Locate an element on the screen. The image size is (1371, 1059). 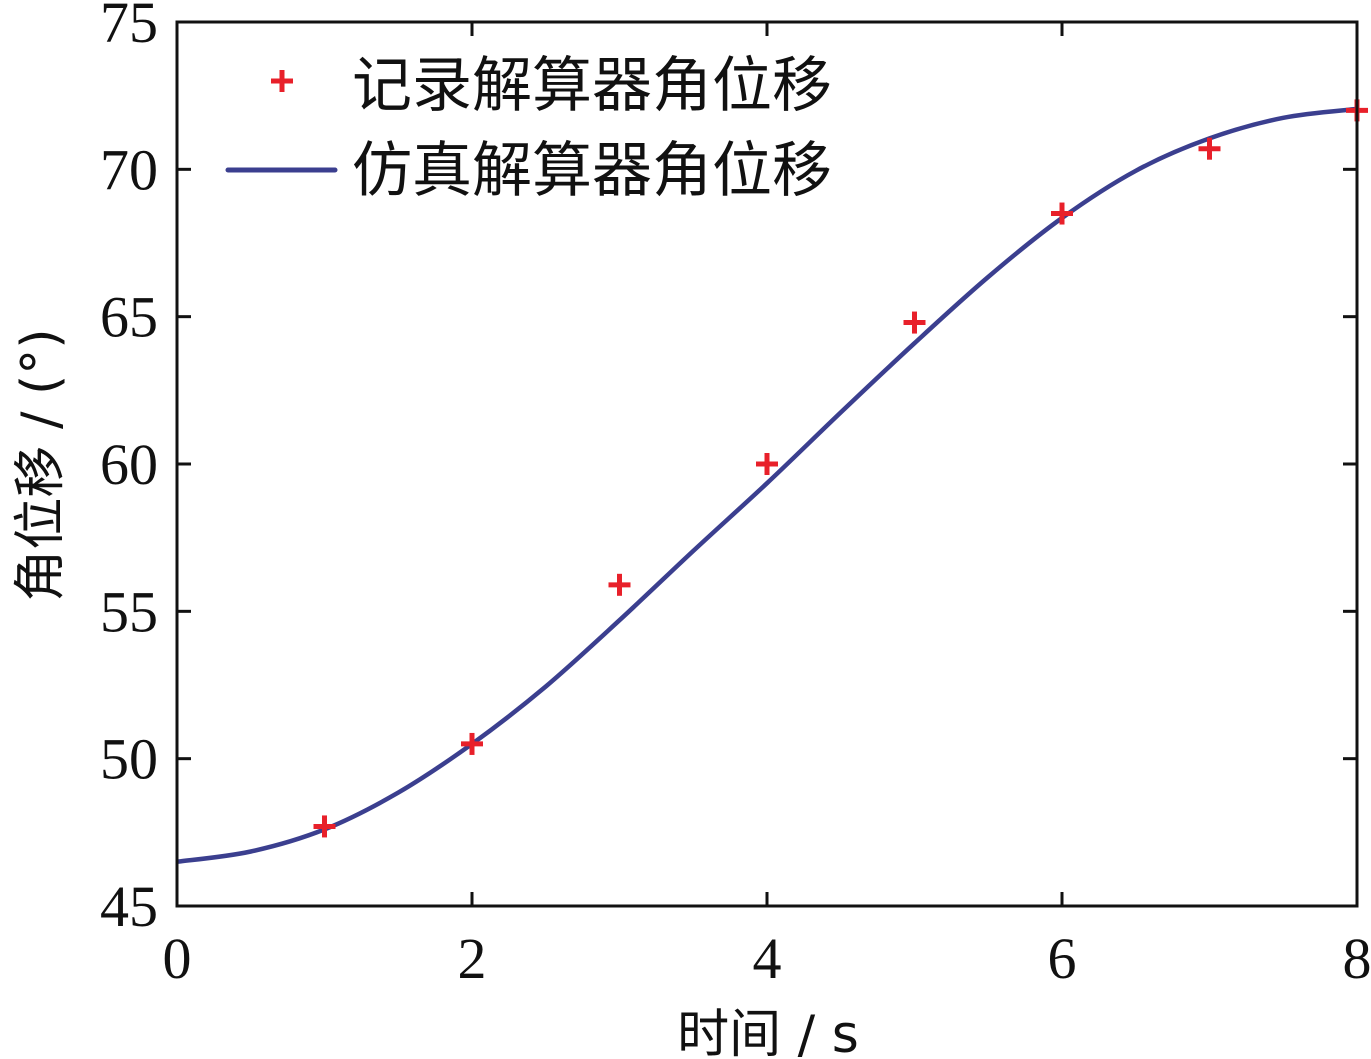
x-tick-label: 0 is located at coordinates (177, 958).